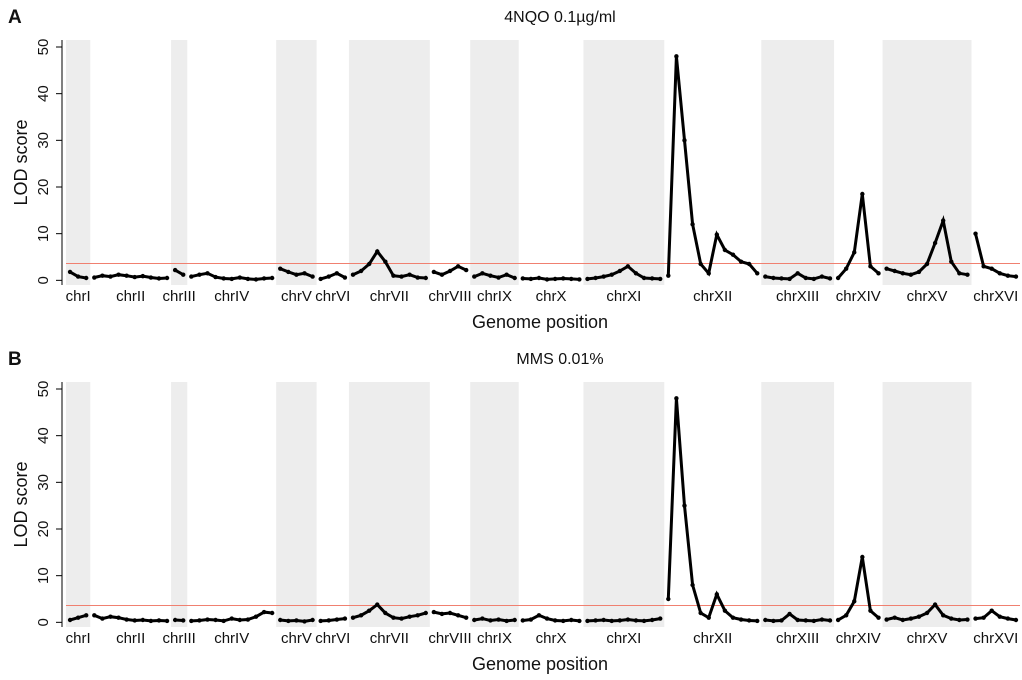 The image size is (1022, 680). What do you see at coordinates (559, 17) in the screenshot?
I see `chart-title: 4NQO 0.1µg/ml` at bounding box center [559, 17].